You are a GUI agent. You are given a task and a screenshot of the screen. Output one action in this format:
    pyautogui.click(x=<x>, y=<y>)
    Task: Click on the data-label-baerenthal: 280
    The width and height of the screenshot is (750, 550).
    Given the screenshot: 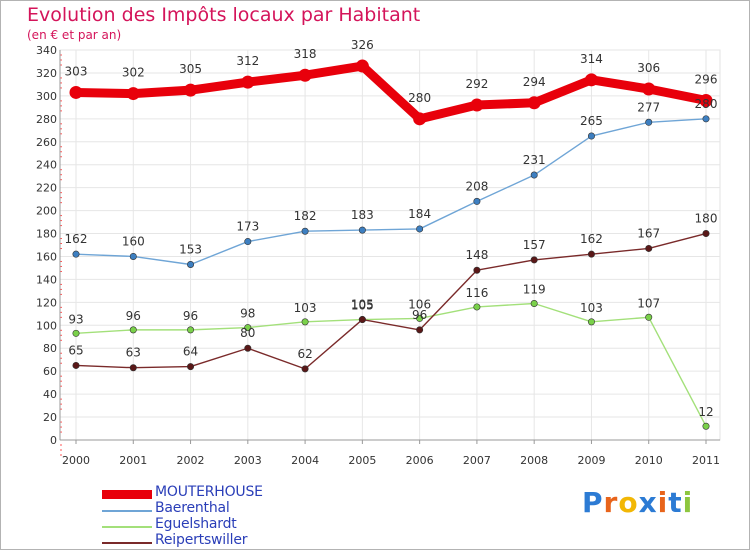 What is the action you would take?
    pyautogui.click(x=706, y=104)
    